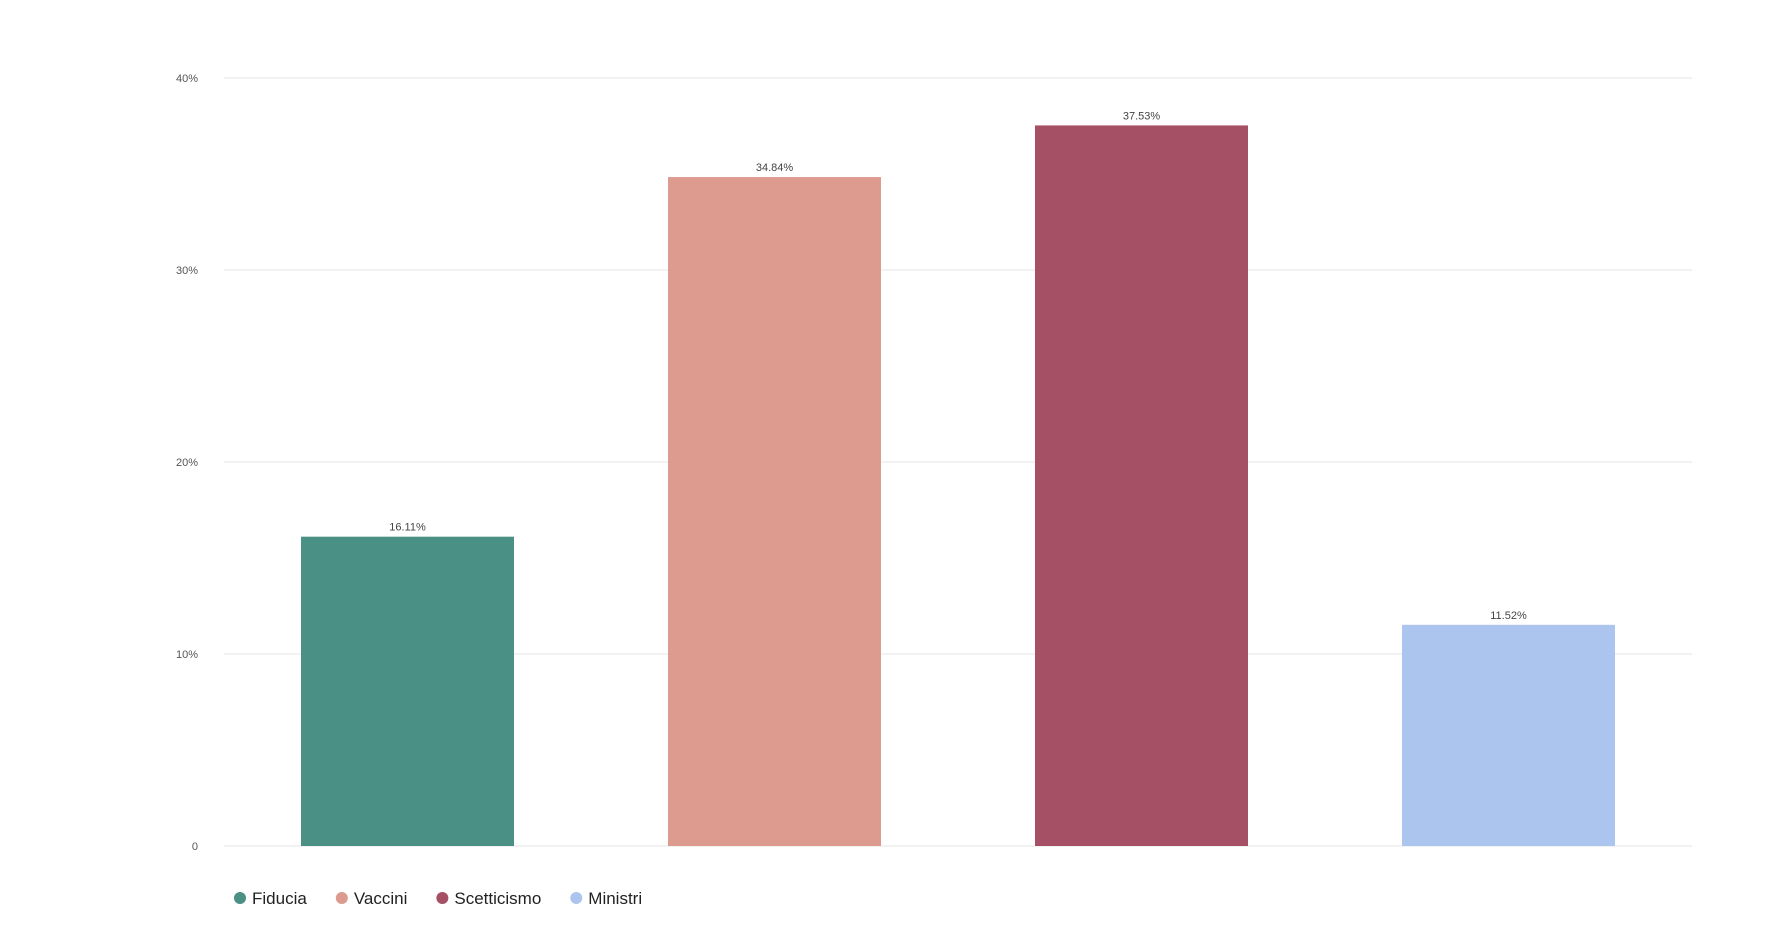 The height and width of the screenshot is (926, 1772). I want to click on y-tick-label: 0, so click(195, 847).